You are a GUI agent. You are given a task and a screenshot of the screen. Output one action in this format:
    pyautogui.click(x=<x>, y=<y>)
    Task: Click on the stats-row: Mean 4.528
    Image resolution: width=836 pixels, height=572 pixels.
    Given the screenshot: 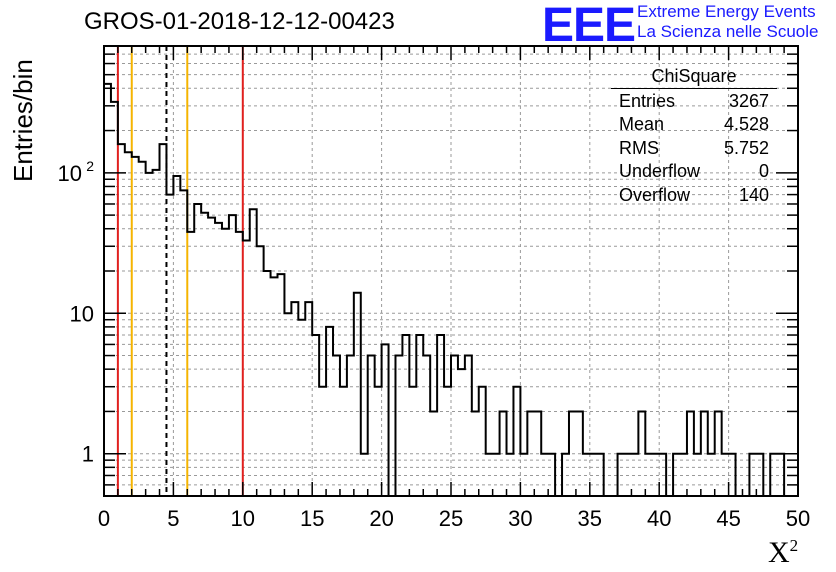 What is the action you would take?
    pyautogui.click(x=694, y=124)
    